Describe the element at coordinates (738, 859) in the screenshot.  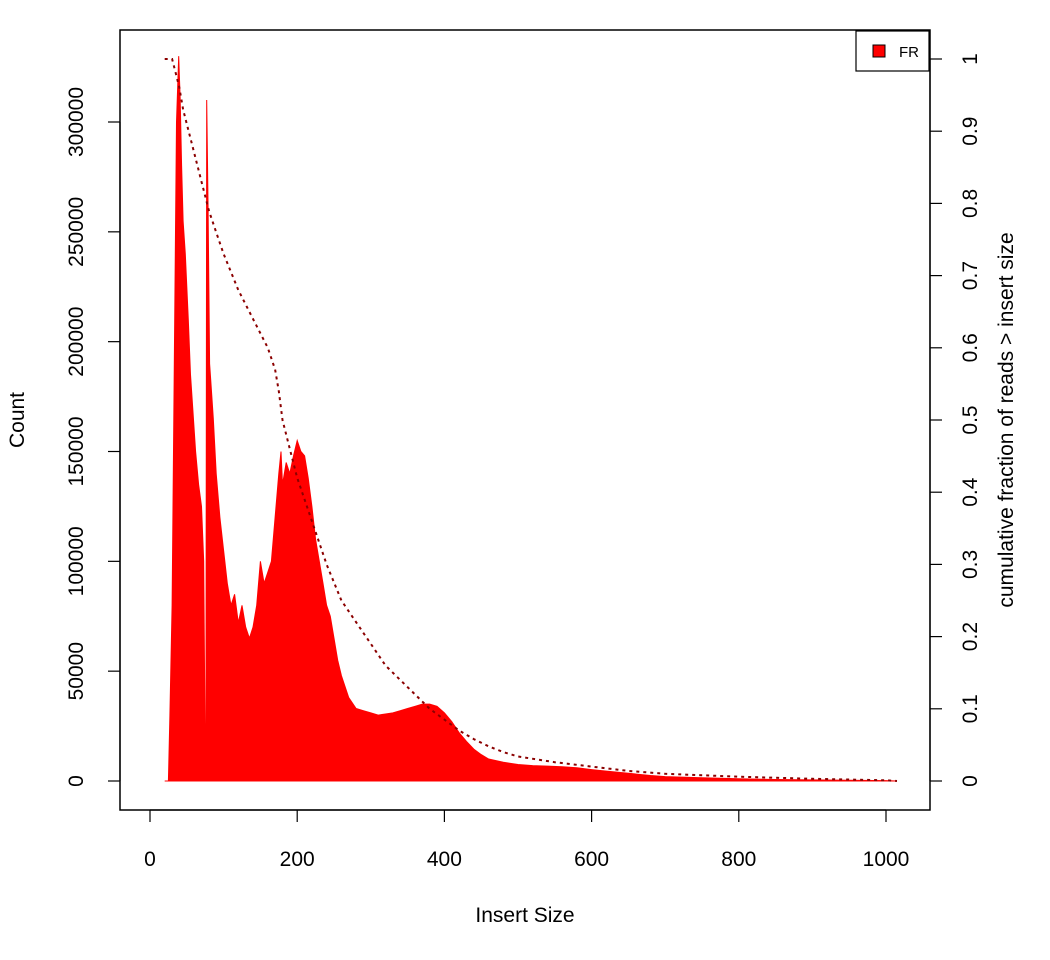
I see `x-tick-label: 800` at that location.